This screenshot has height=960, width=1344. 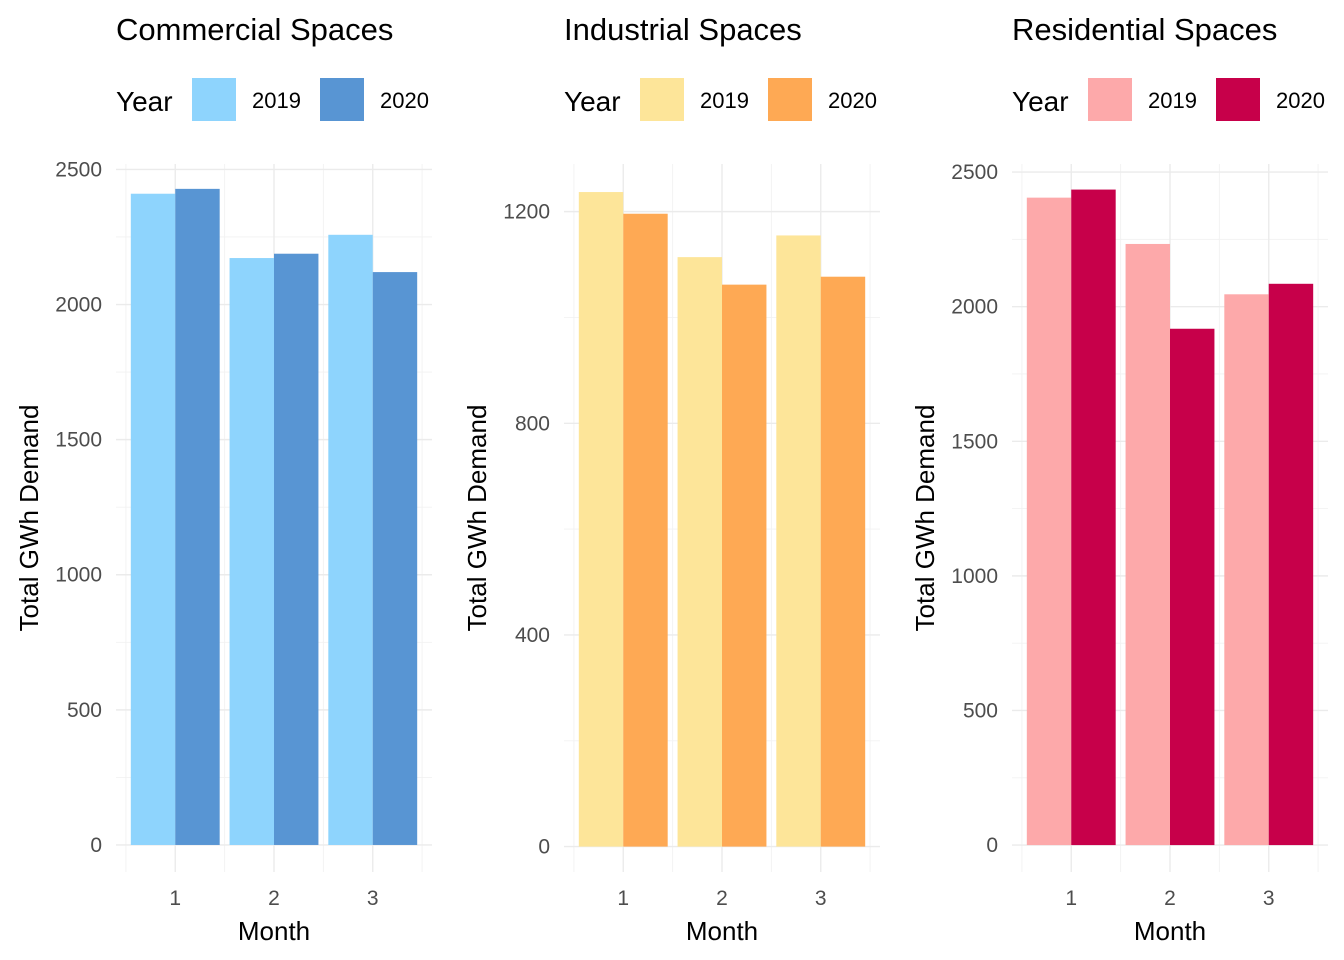 I want to click on y-tick-label: 800, so click(x=532, y=423).